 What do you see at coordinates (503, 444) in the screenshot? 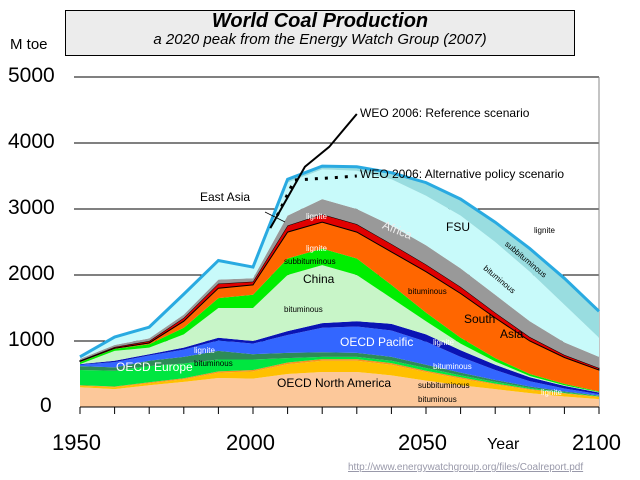
I see `x-axis-label: Year` at bounding box center [503, 444].